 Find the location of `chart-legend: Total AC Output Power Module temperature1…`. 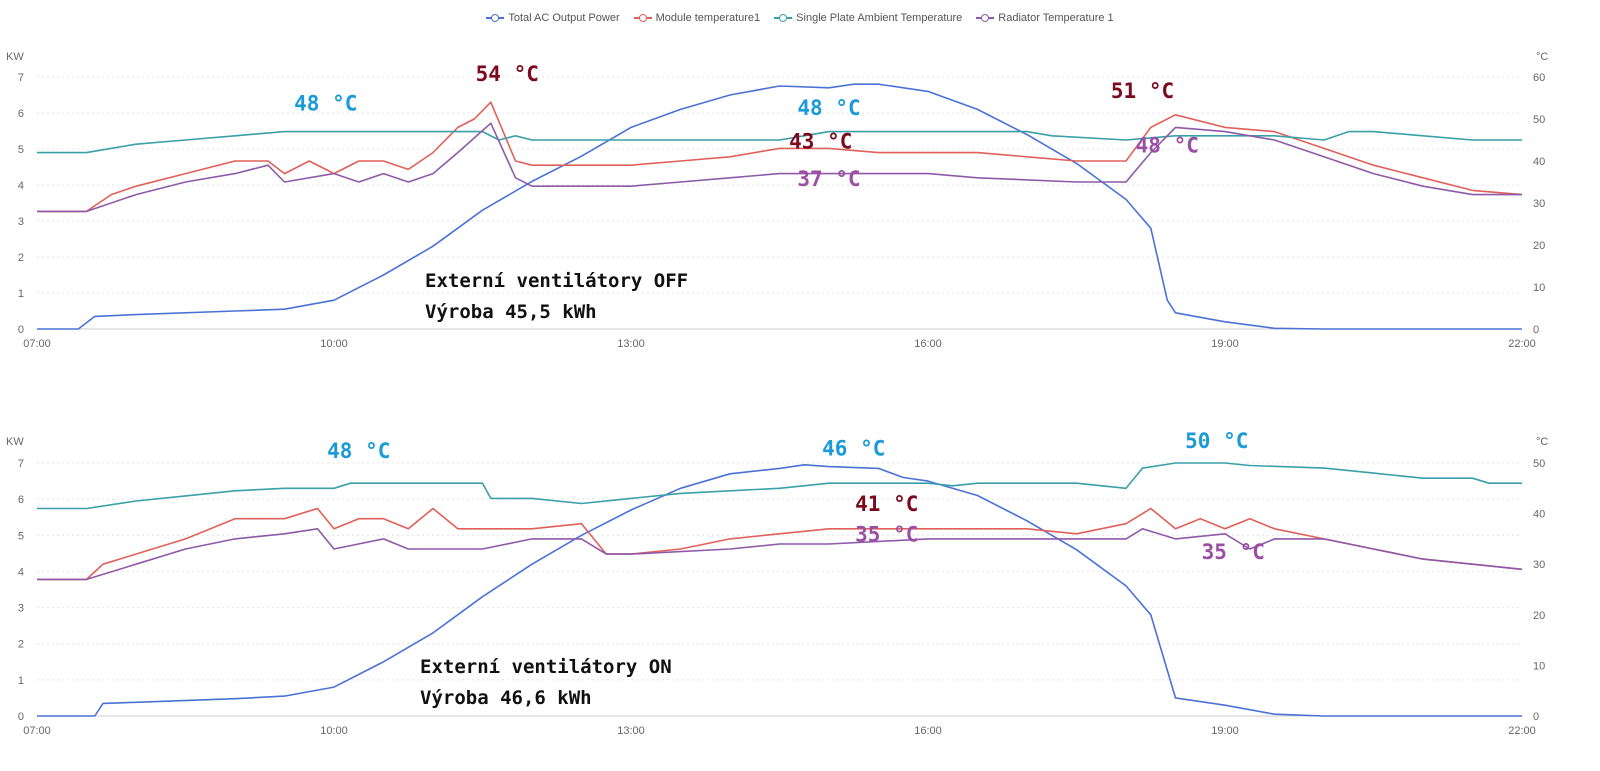

chart-legend: Total AC Output Power Module temperature1… is located at coordinates (800, 18).